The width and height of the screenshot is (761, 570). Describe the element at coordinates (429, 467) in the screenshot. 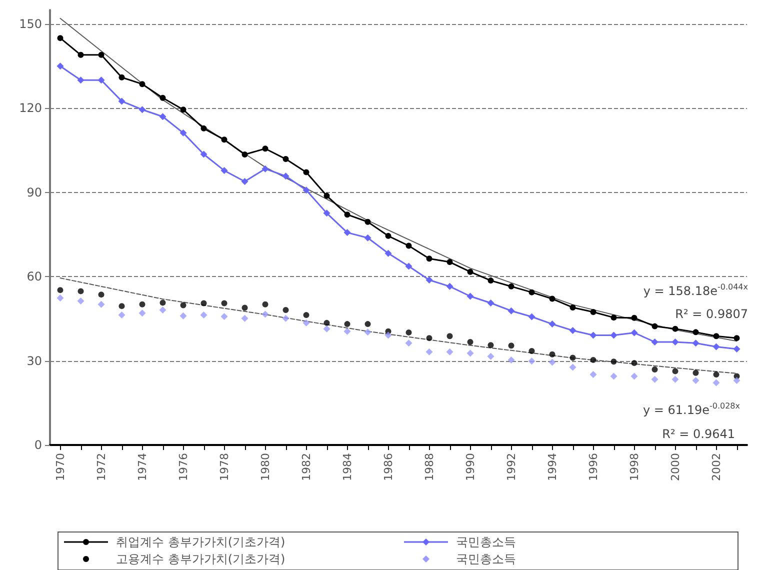

I see `x-tick-label: 1988` at that location.